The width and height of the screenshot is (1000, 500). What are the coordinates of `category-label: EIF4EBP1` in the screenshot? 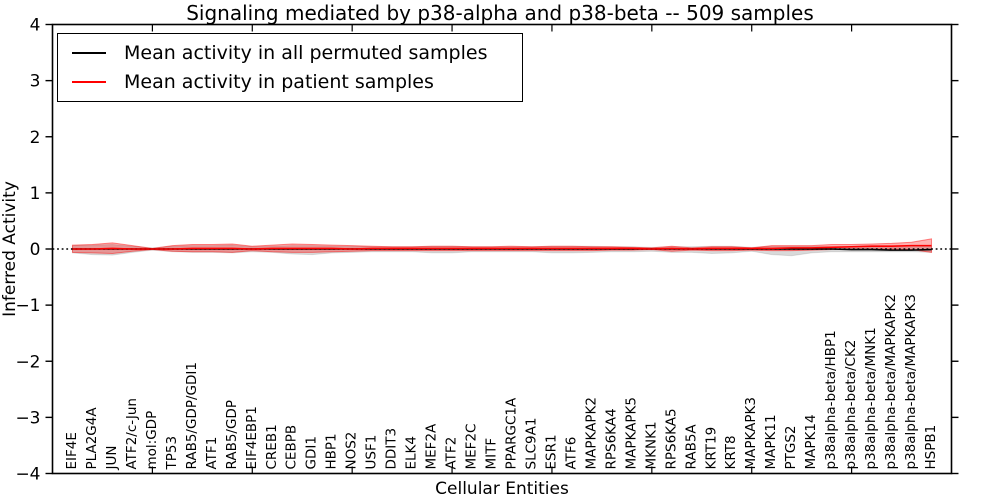 It's located at (252, 437).